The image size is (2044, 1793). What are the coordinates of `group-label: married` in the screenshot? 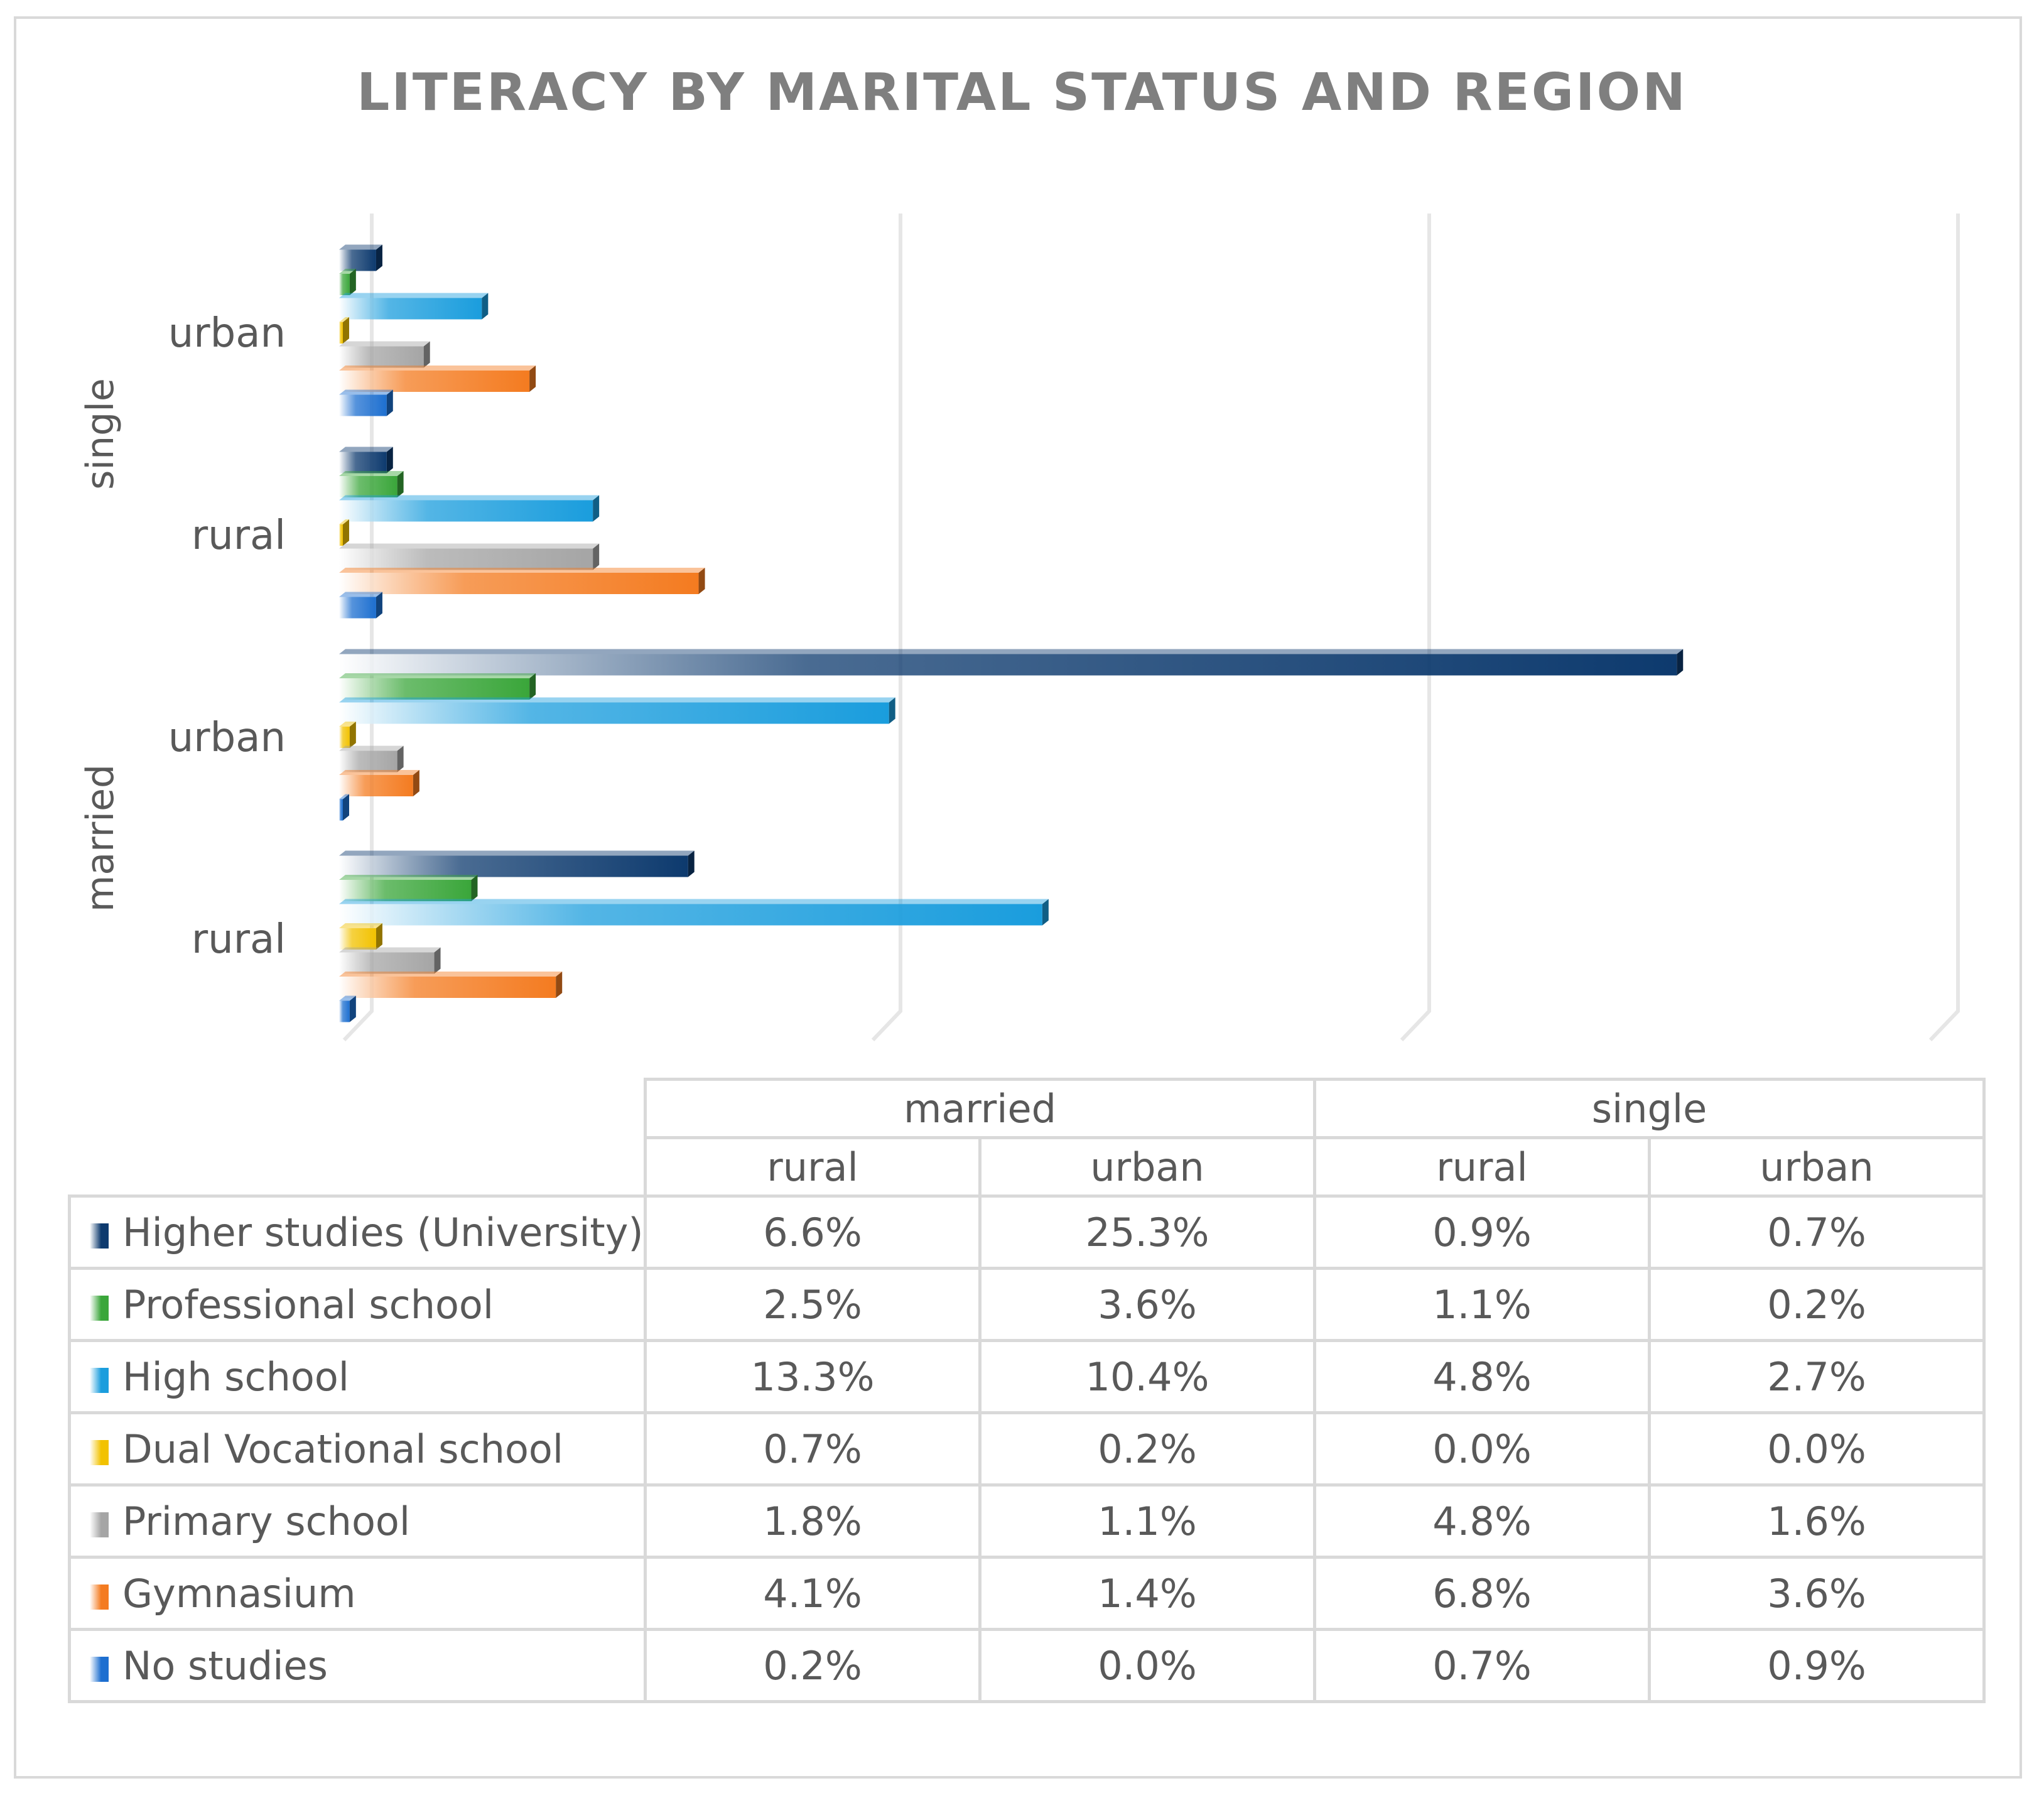 It's located at (100, 838).